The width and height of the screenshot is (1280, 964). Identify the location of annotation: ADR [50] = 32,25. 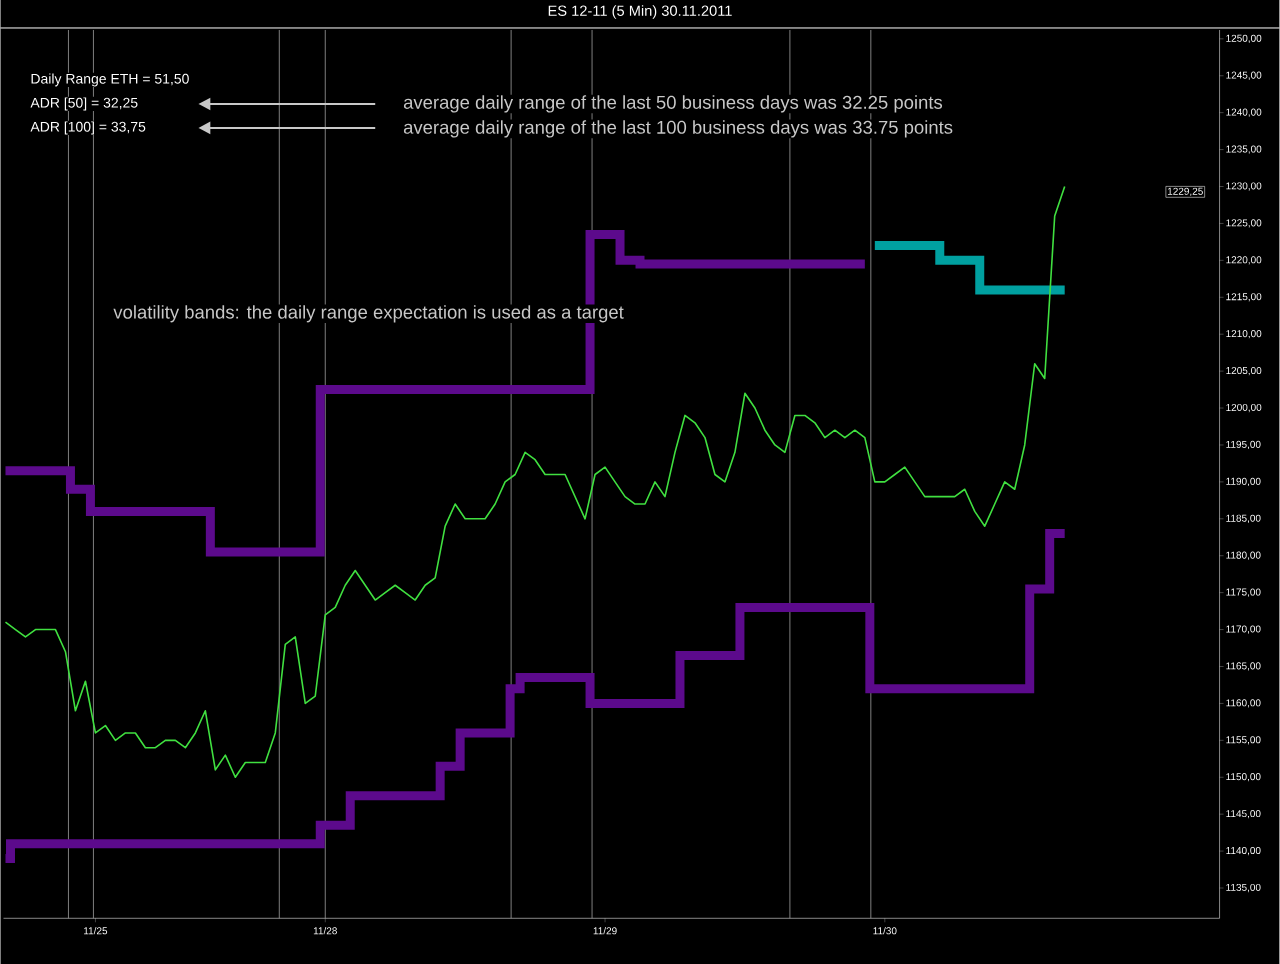
(84, 104).